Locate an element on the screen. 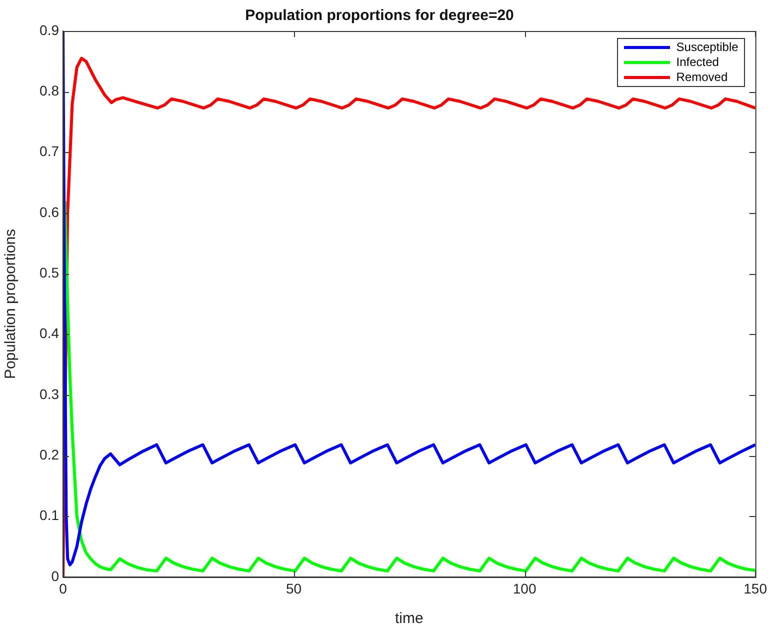  y-tick-label: 0.5 is located at coordinates (50, 272).